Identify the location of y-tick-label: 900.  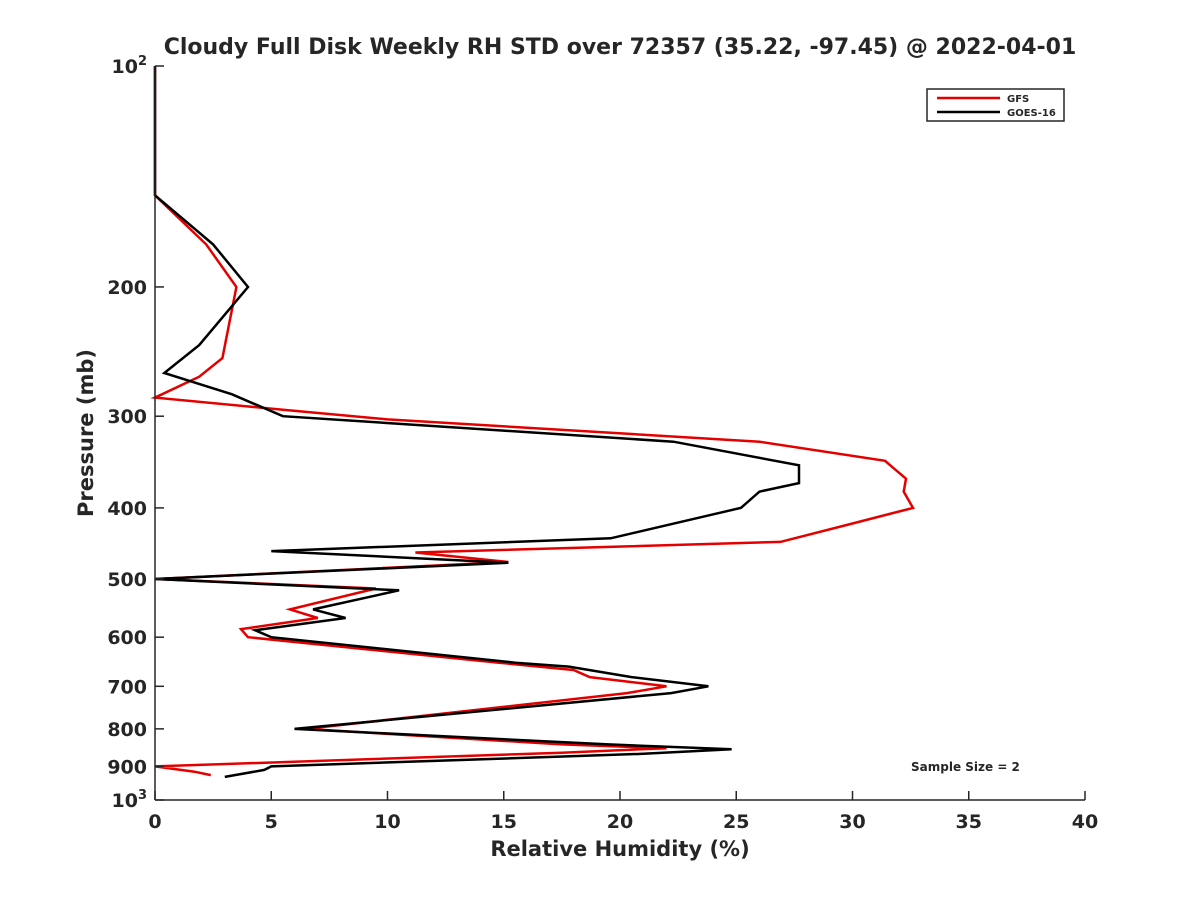
(127, 767).